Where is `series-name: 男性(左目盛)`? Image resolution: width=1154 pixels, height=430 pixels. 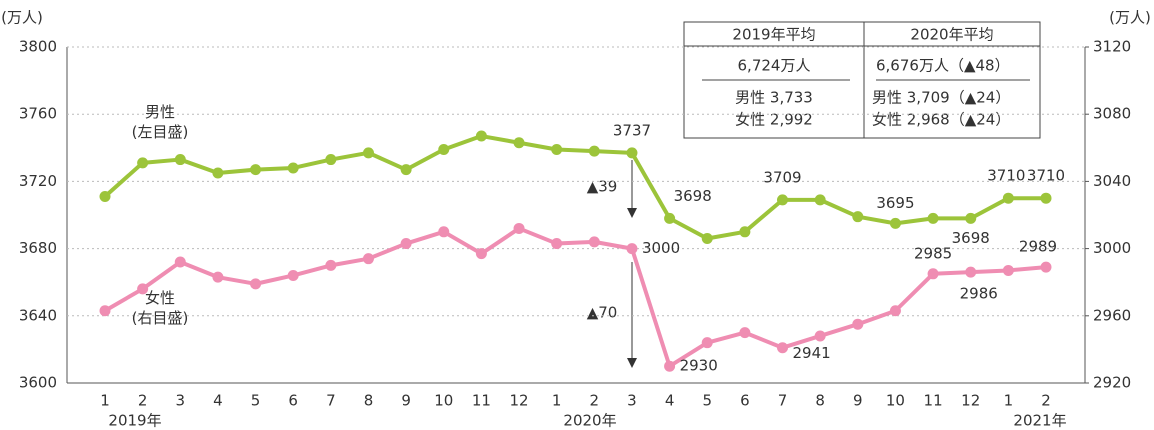
series-name: 男性(左目盛) is located at coordinates (160, 122).